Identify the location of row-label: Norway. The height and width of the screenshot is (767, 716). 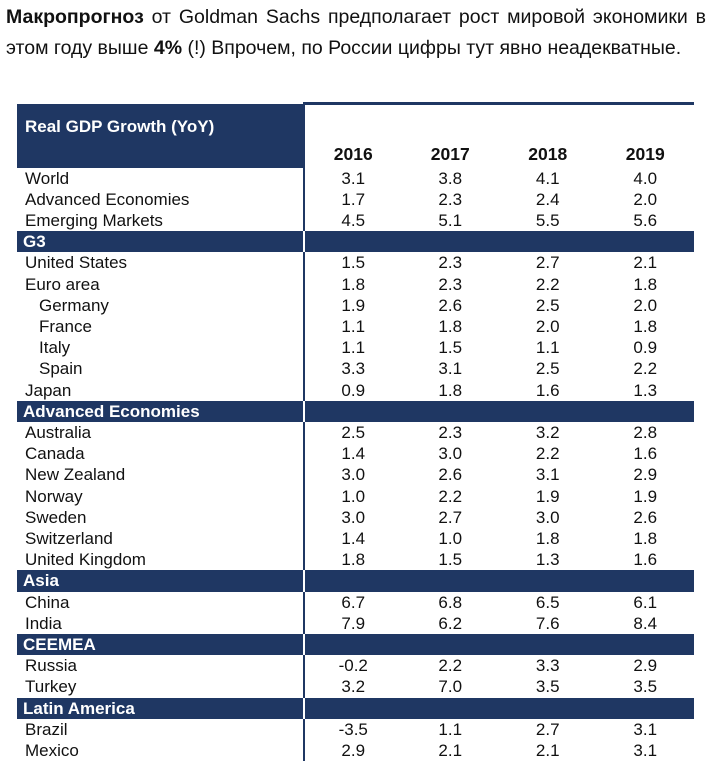
(161, 496).